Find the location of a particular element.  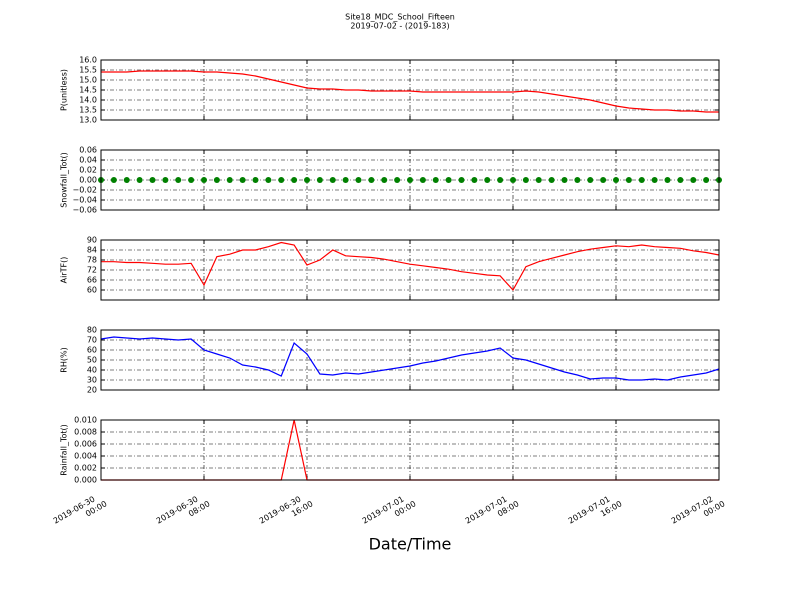

y-tick-label: 16.0 is located at coordinates (88, 60).